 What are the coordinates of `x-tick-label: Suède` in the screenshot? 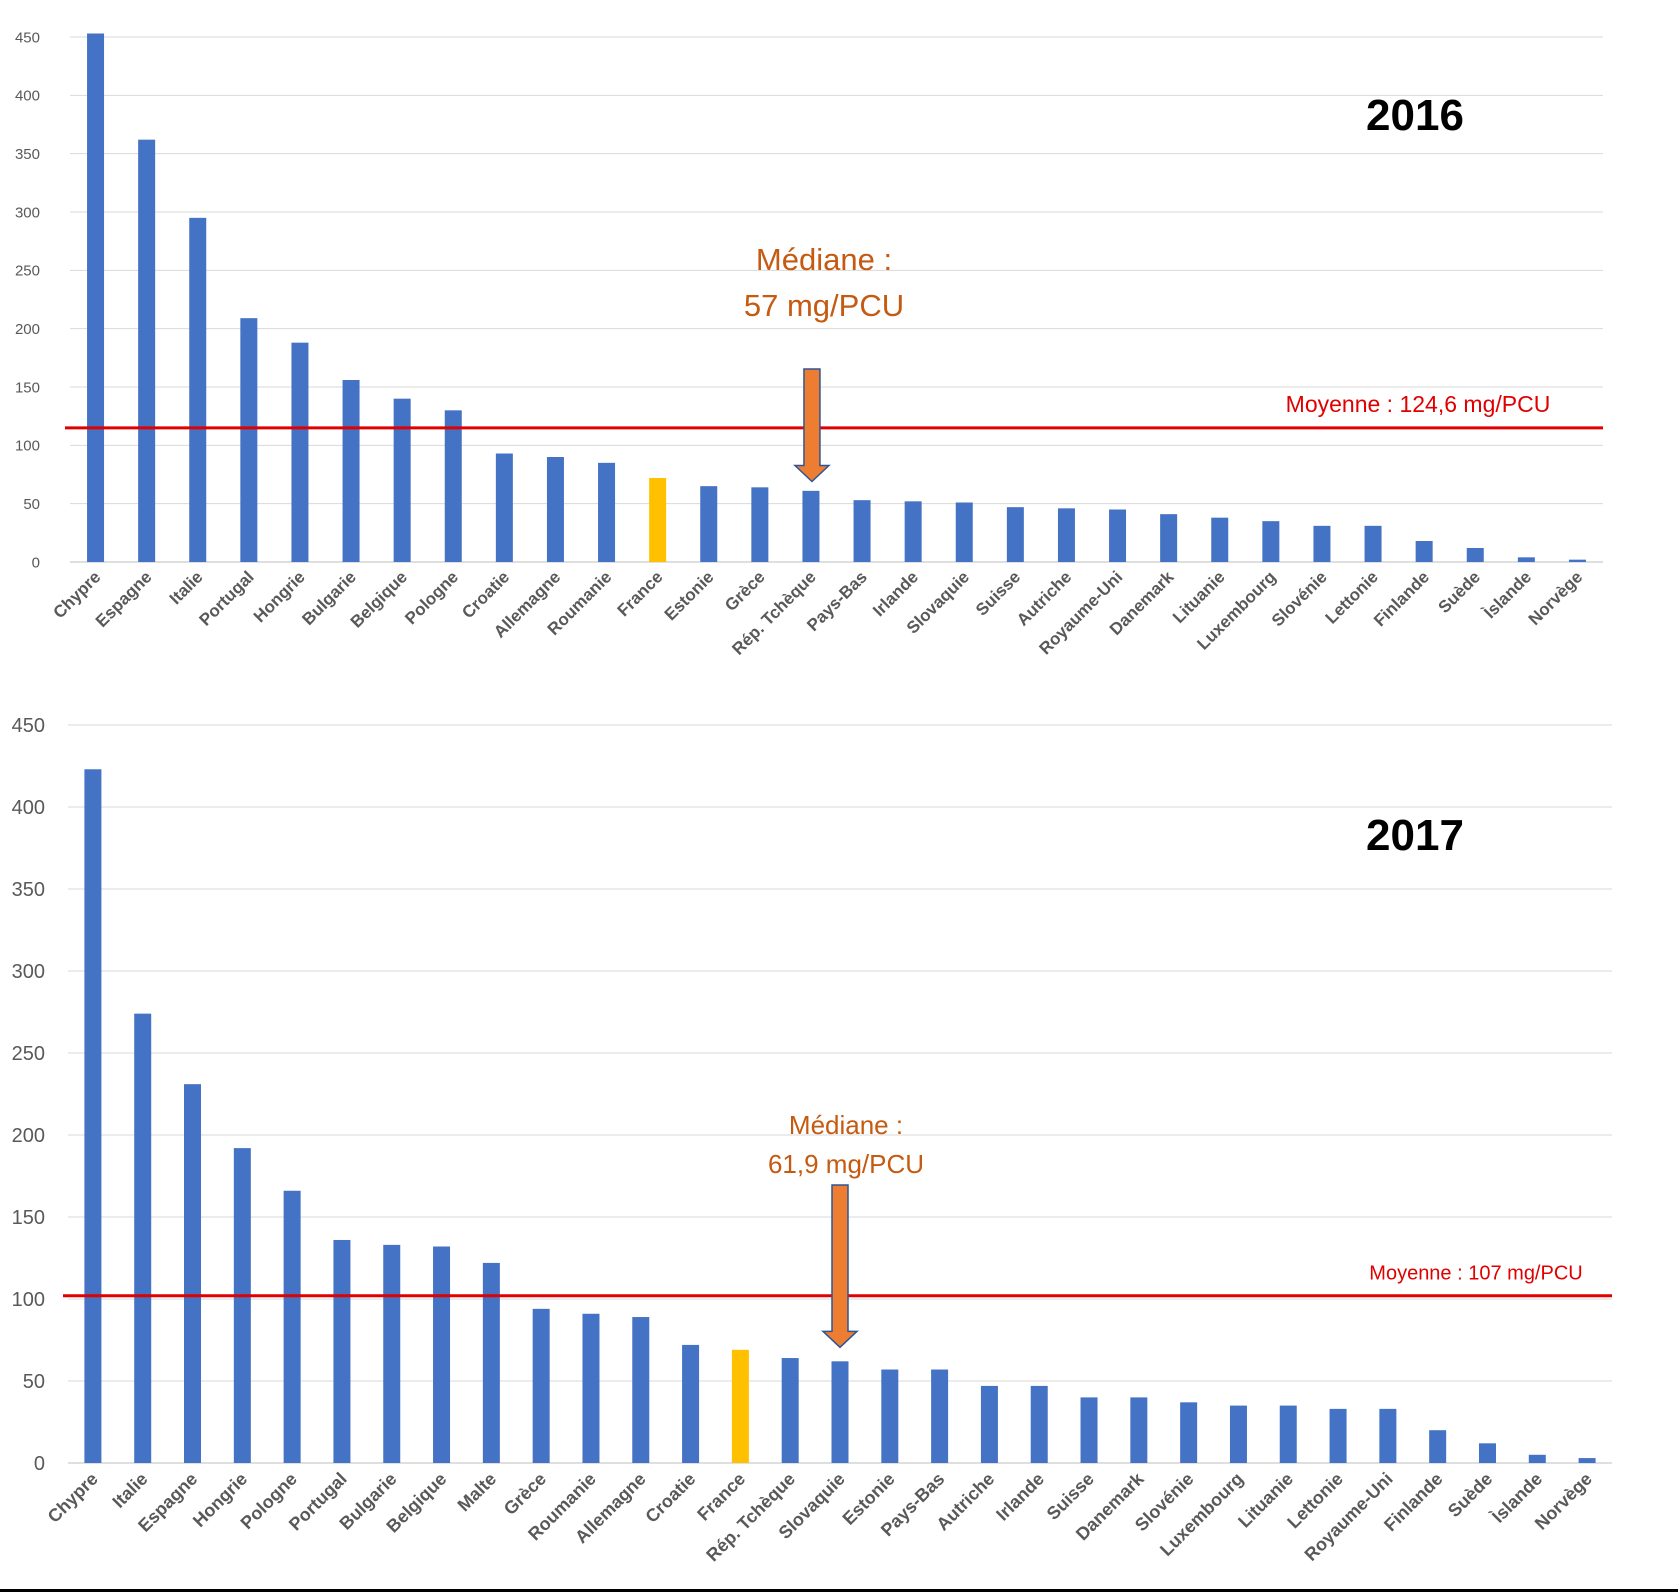 It's located at (1460, 592).